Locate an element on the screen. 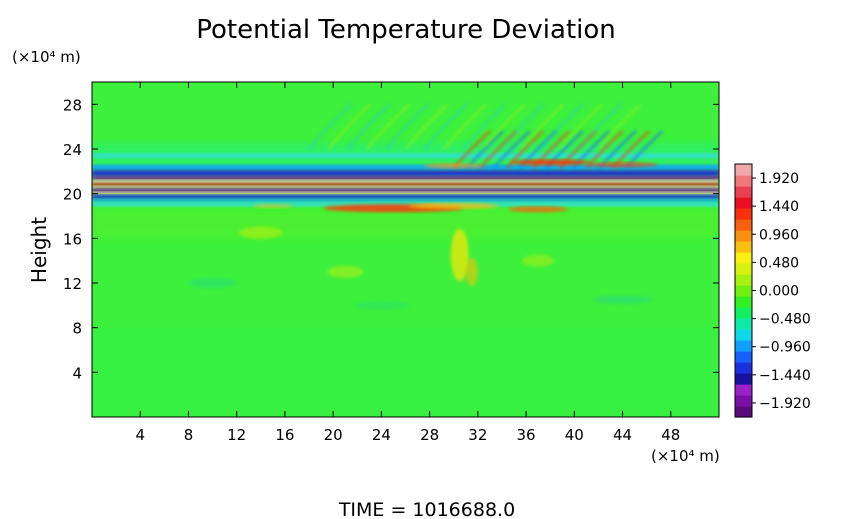 This screenshot has height=519, width=854. y-tick-label: 24 is located at coordinates (72, 150).